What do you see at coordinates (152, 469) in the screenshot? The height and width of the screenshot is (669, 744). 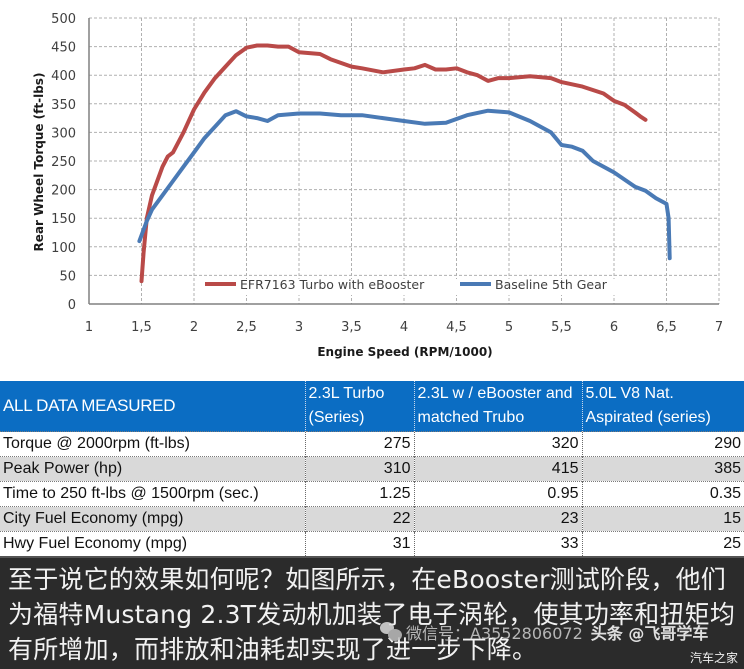 I see `row-label: Peak Power (hp)` at bounding box center [152, 469].